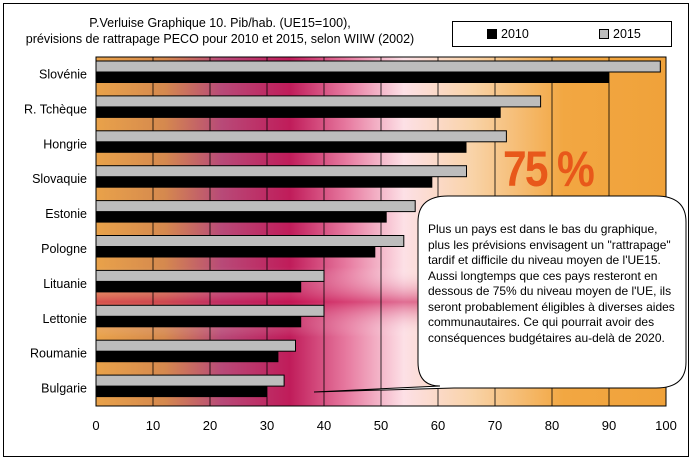 The height and width of the screenshot is (460, 693). I want to click on x-tick-label: 0, so click(95, 425).